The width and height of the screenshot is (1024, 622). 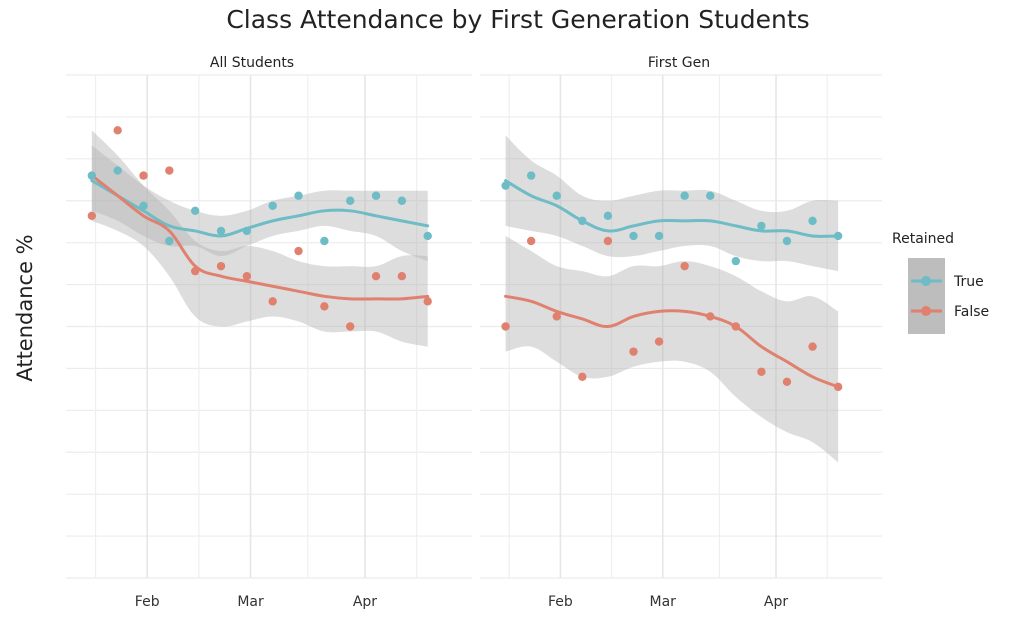 What do you see at coordinates (252, 63) in the screenshot?
I see `strip-label-all-students: All Students` at bounding box center [252, 63].